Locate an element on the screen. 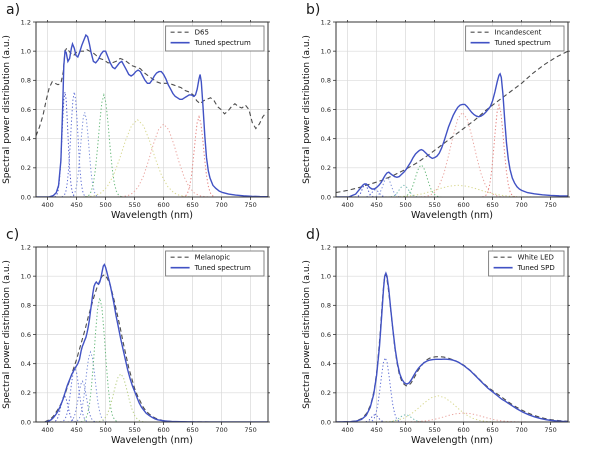  y-tick-label: 1.2 is located at coordinates (326, 247).